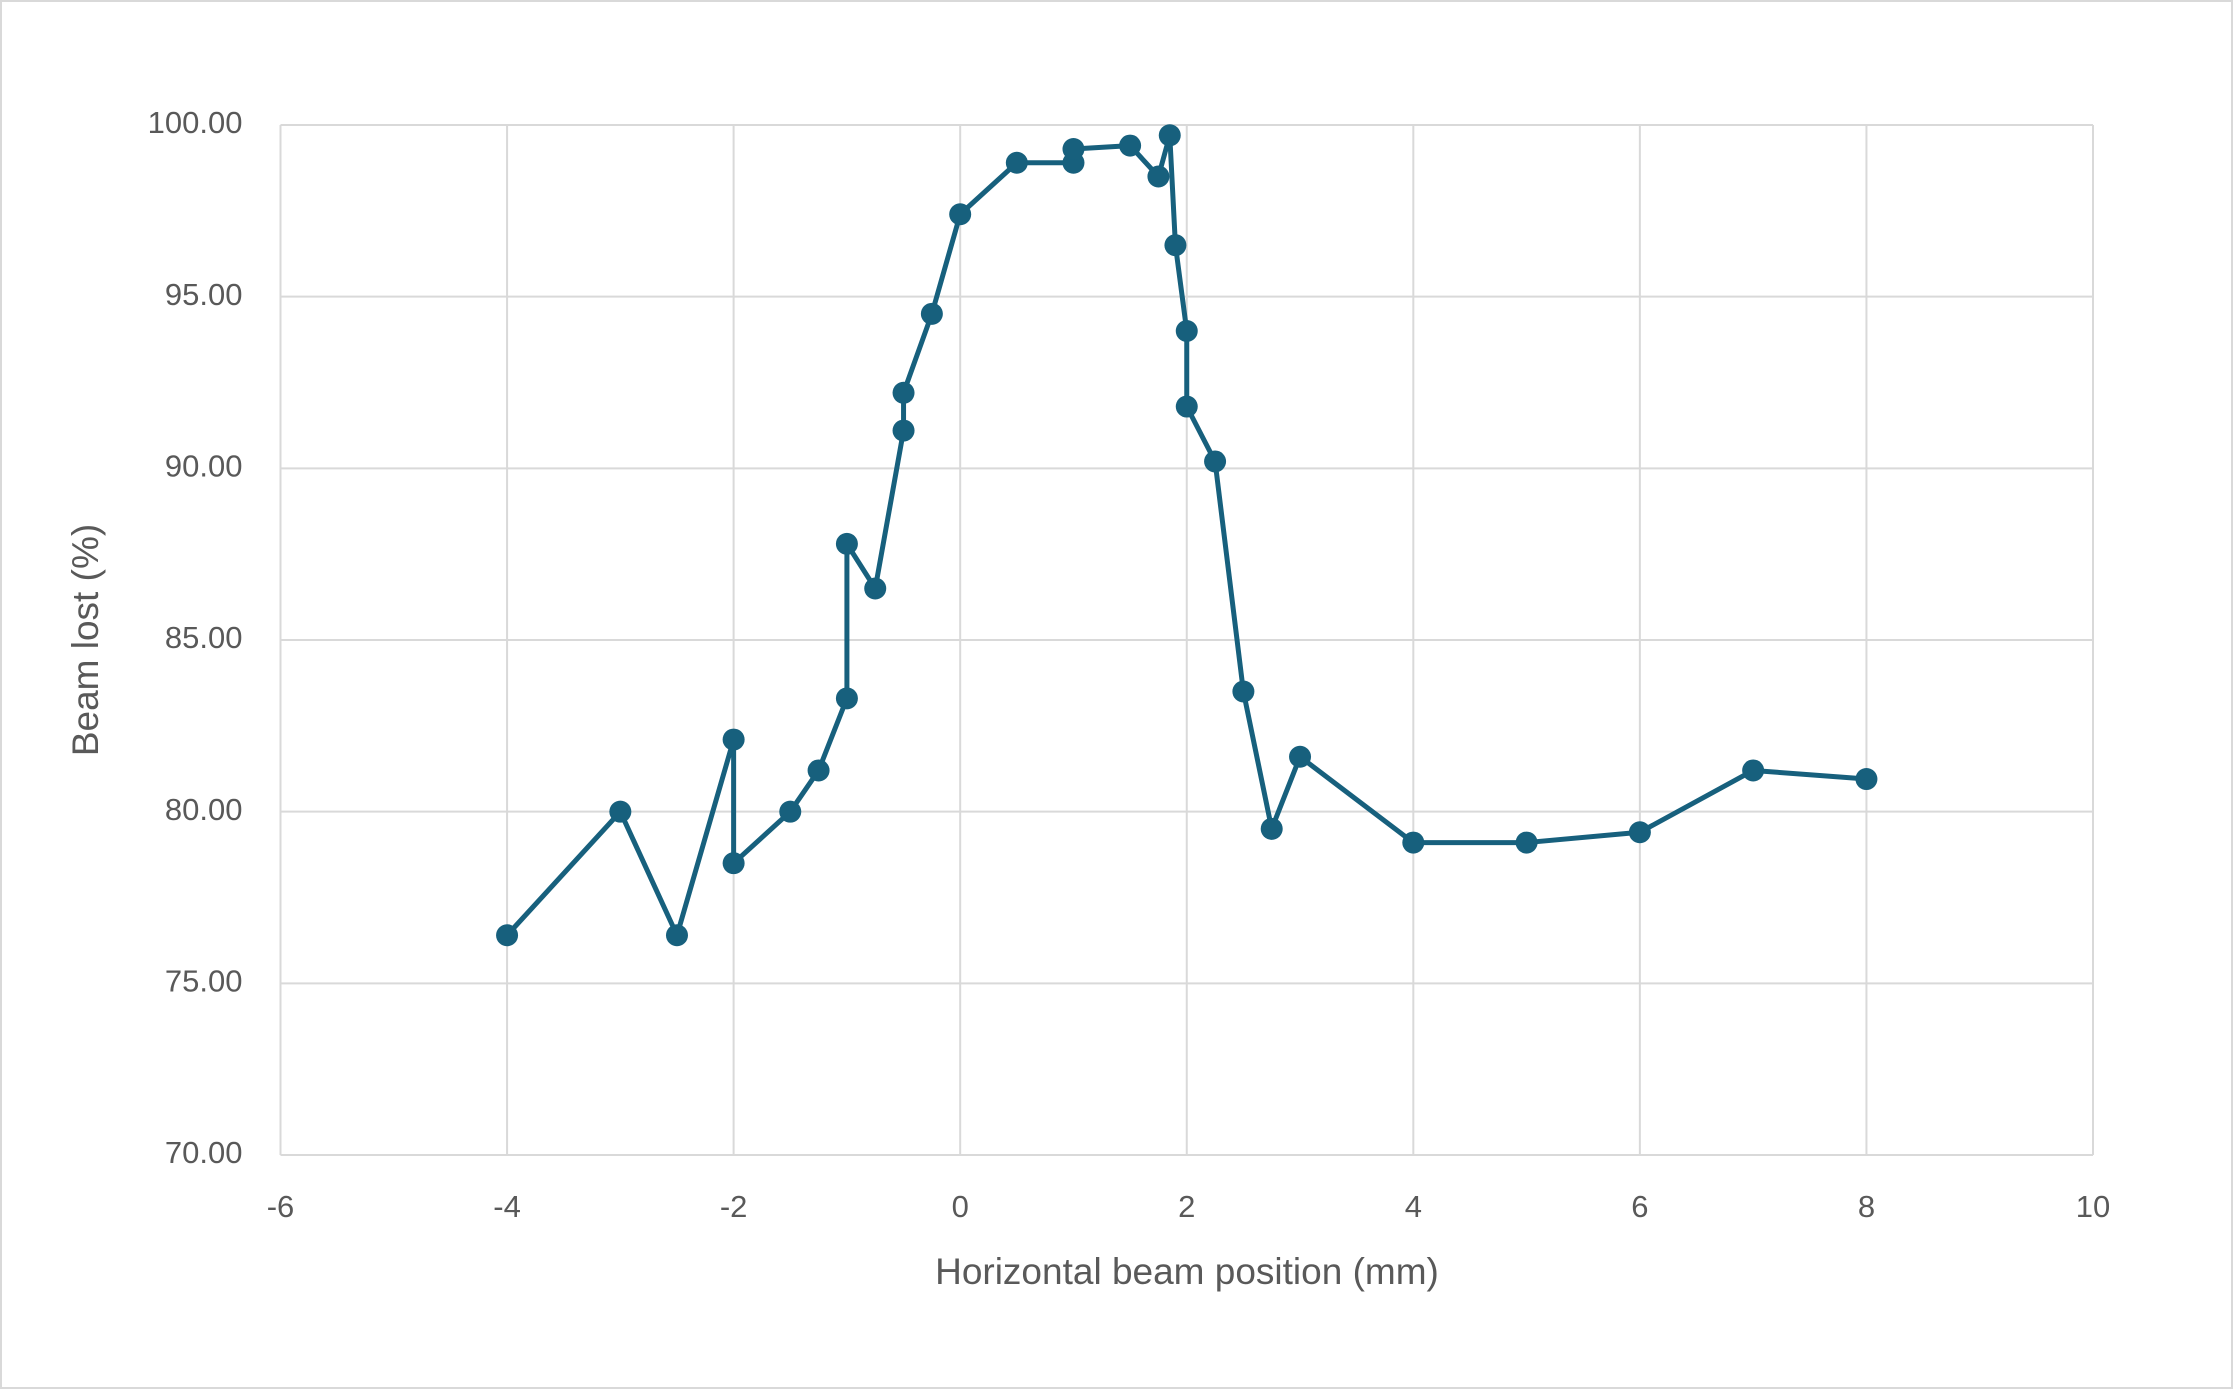 Image resolution: width=2233 pixels, height=1389 pixels. Describe the element at coordinates (507, 1206) in the screenshot. I see `x-tick-label: -4` at that location.